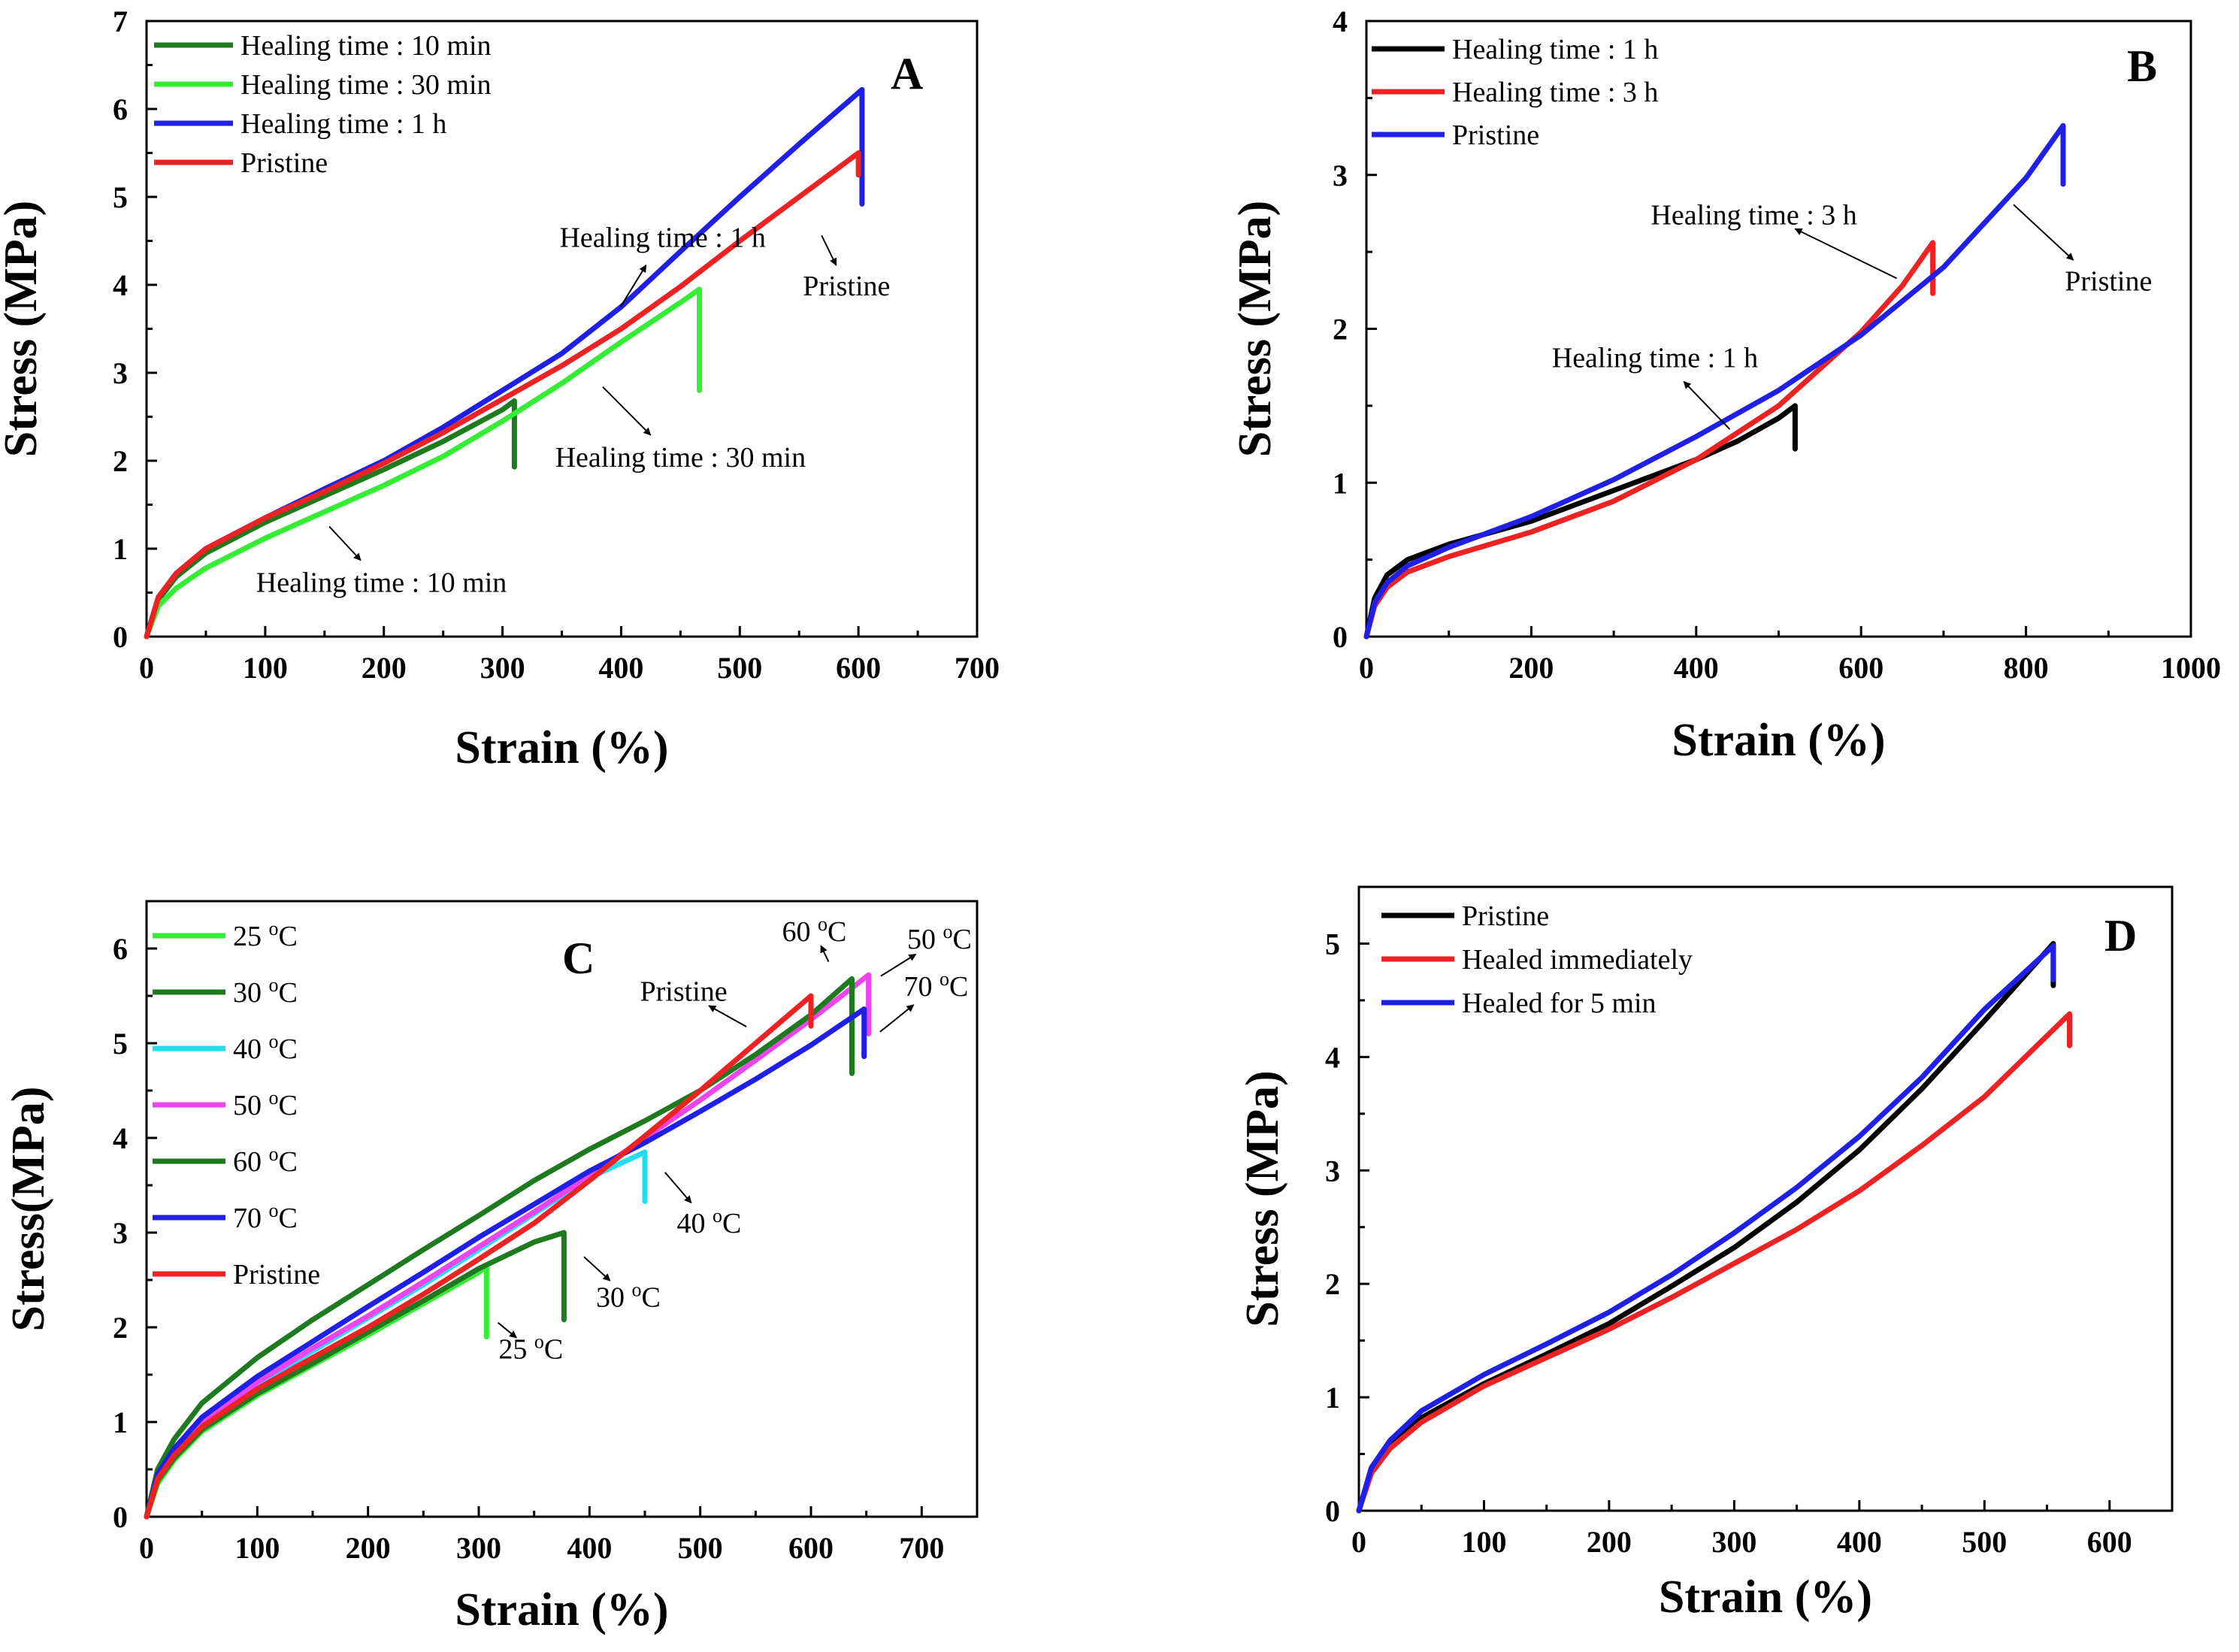  I want to click on panel-a-x-axis-title: Strain (%), so click(561, 748).